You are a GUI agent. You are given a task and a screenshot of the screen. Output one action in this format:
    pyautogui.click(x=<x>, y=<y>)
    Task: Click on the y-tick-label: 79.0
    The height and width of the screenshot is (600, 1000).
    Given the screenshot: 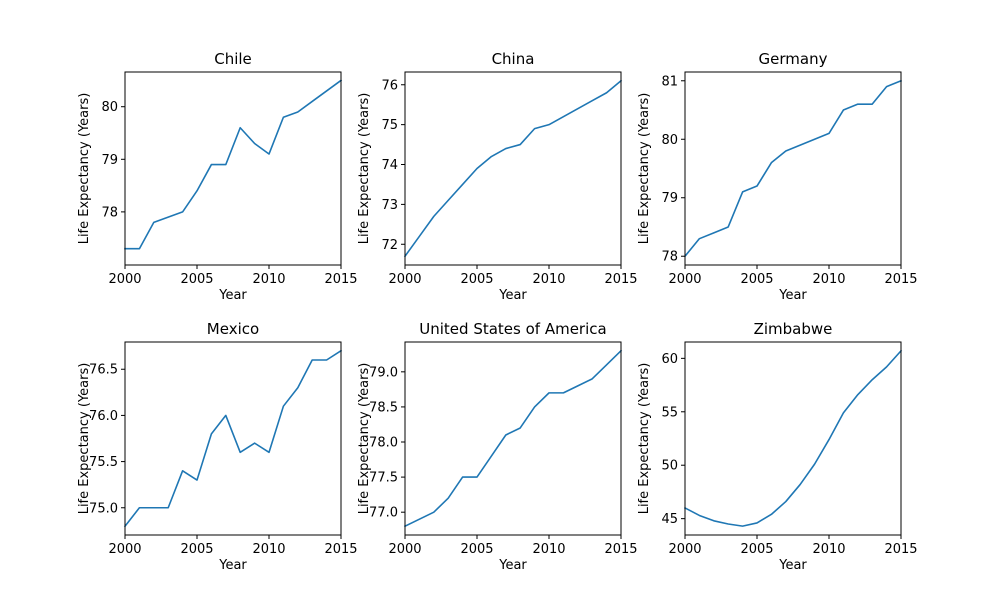 What is the action you would take?
    pyautogui.click(x=383, y=372)
    